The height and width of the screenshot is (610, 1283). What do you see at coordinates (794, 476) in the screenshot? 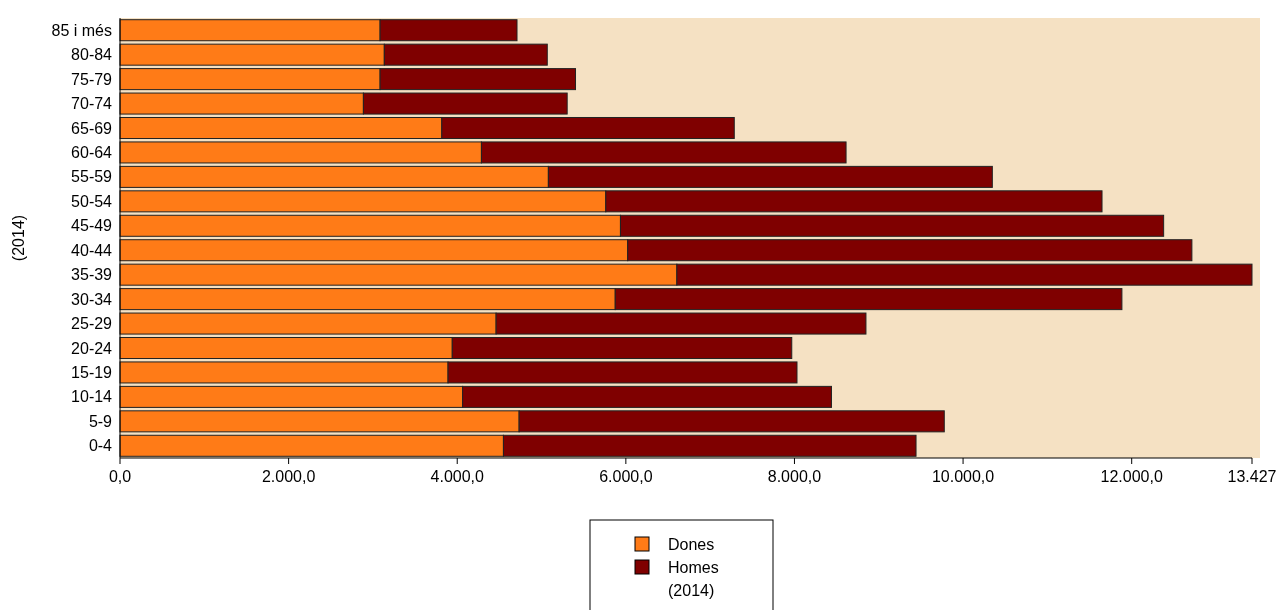
I see `x-tick-label: 8.000,0` at bounding box center [794, 476].